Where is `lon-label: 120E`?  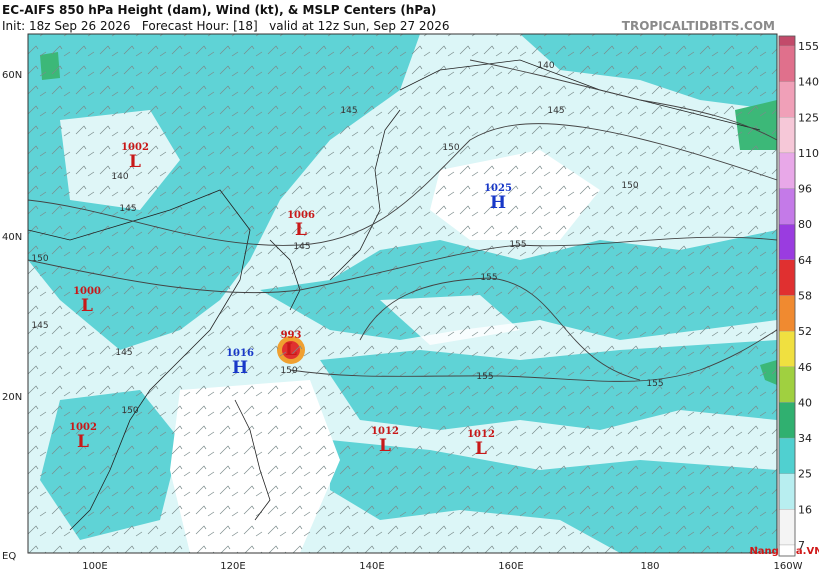
lon-label: 120E is located at coordinates (232, 566).